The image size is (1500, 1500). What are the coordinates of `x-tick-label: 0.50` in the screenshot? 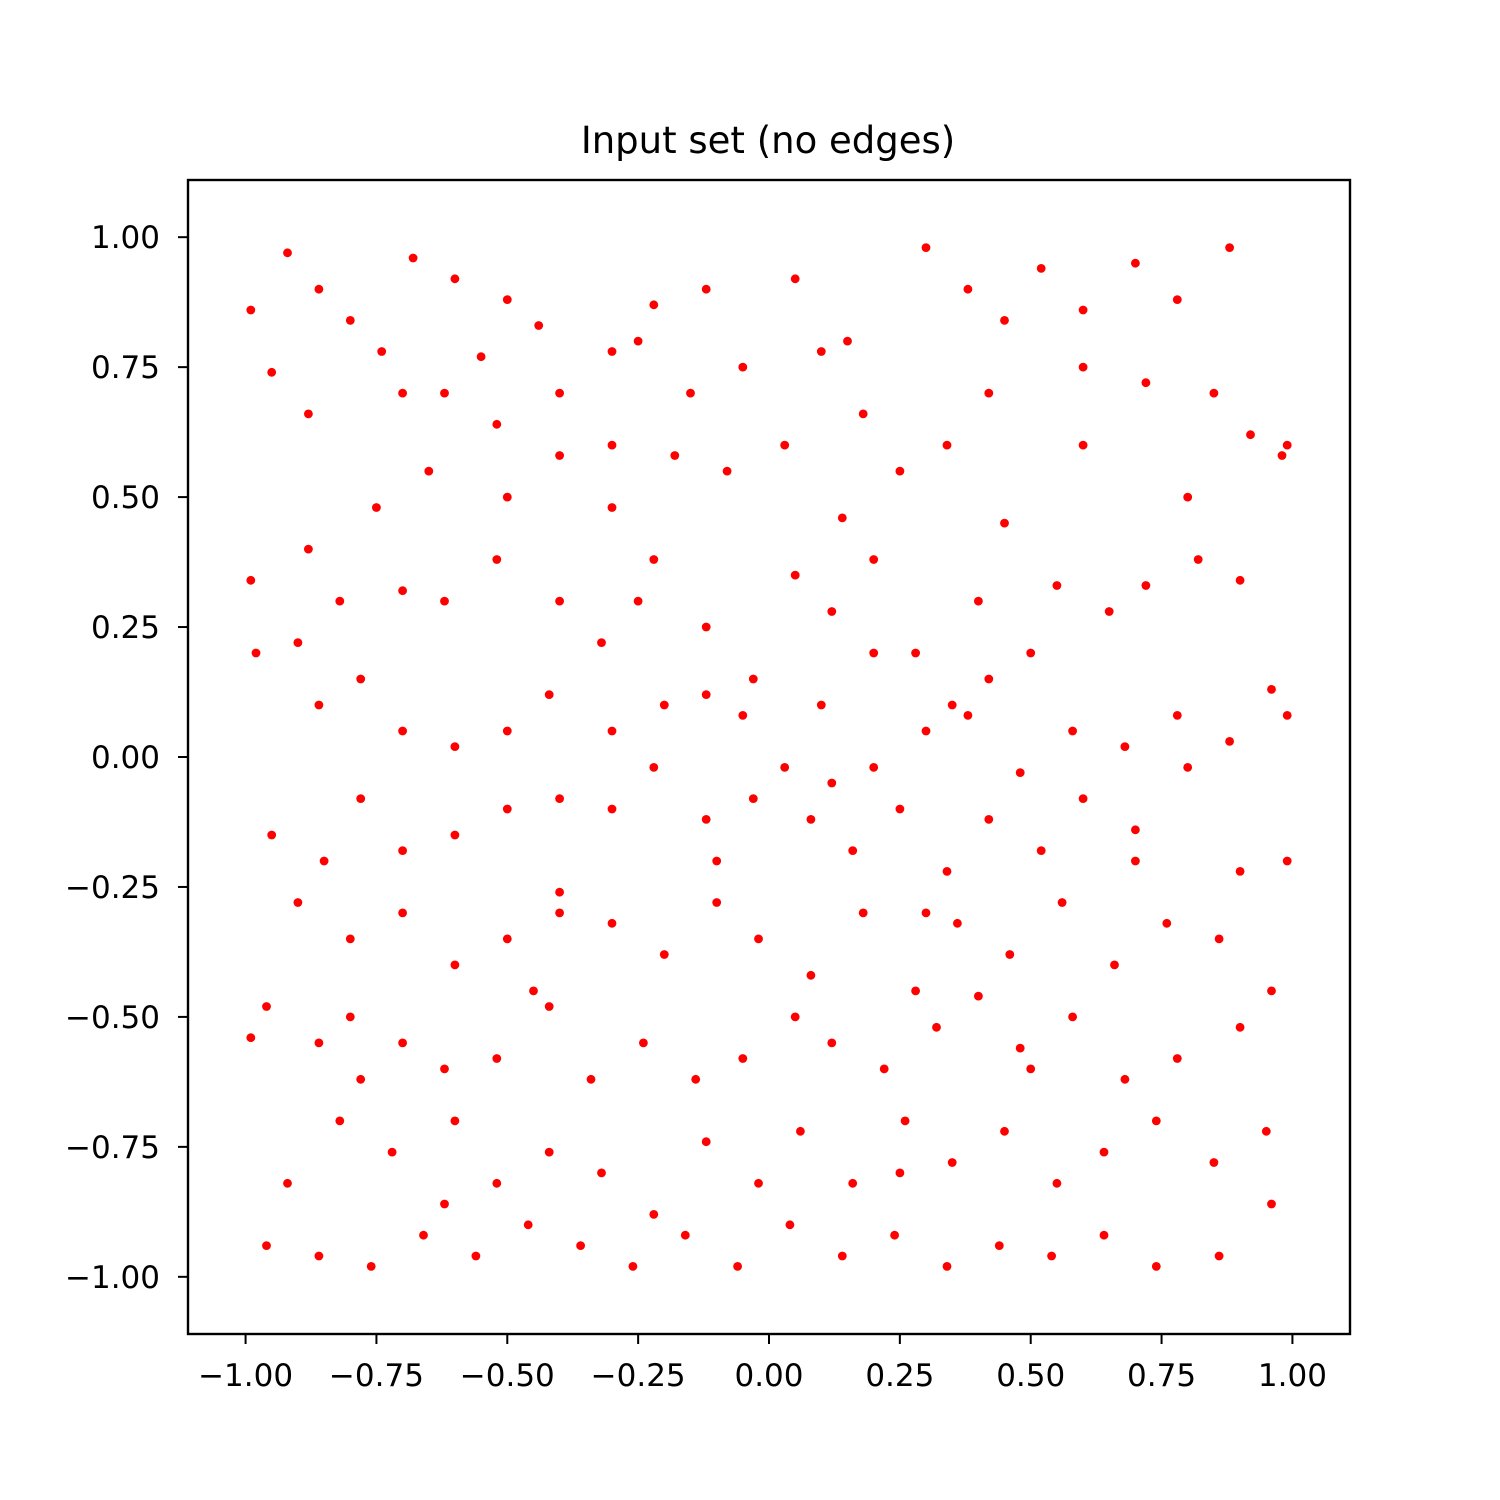 It's located at (1030, 1376).